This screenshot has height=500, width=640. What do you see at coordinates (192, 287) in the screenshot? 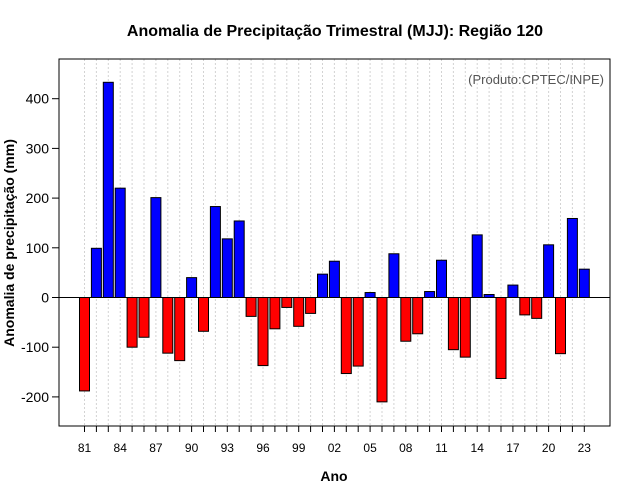
I see `bar-1990` at bounding box center [192, 287].